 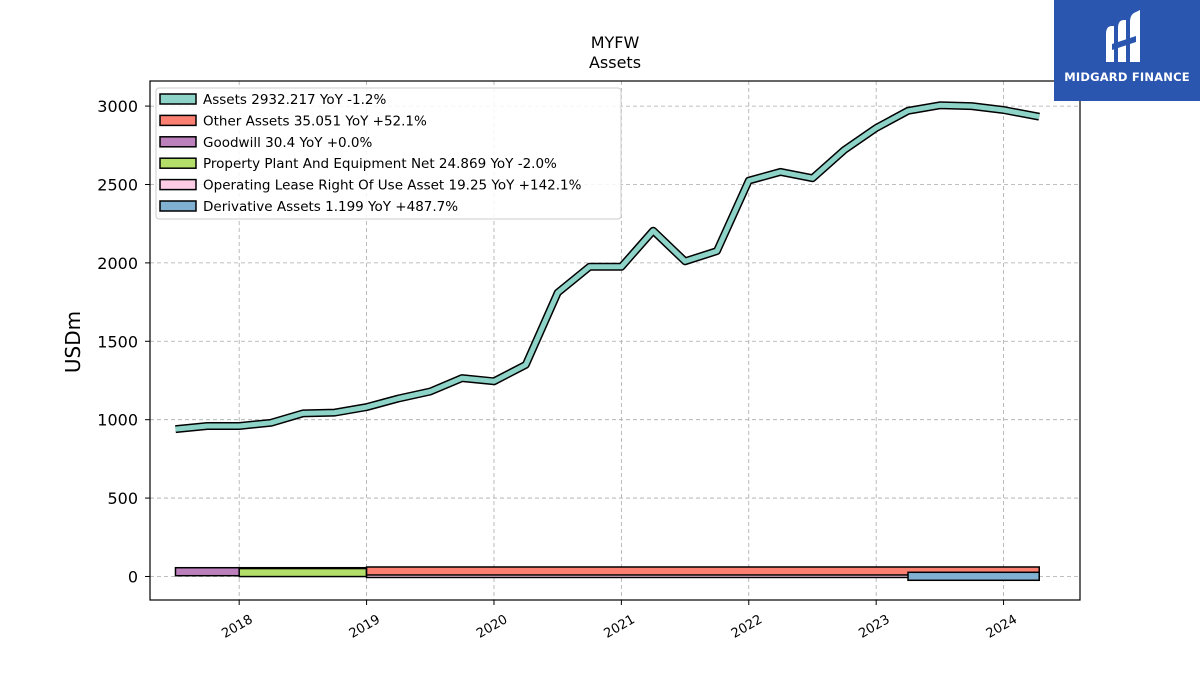 What do you see at coordinates (1123, 36) in the screenshot?
I see `logo-mark-icon` at bounding box center [1123, 36].